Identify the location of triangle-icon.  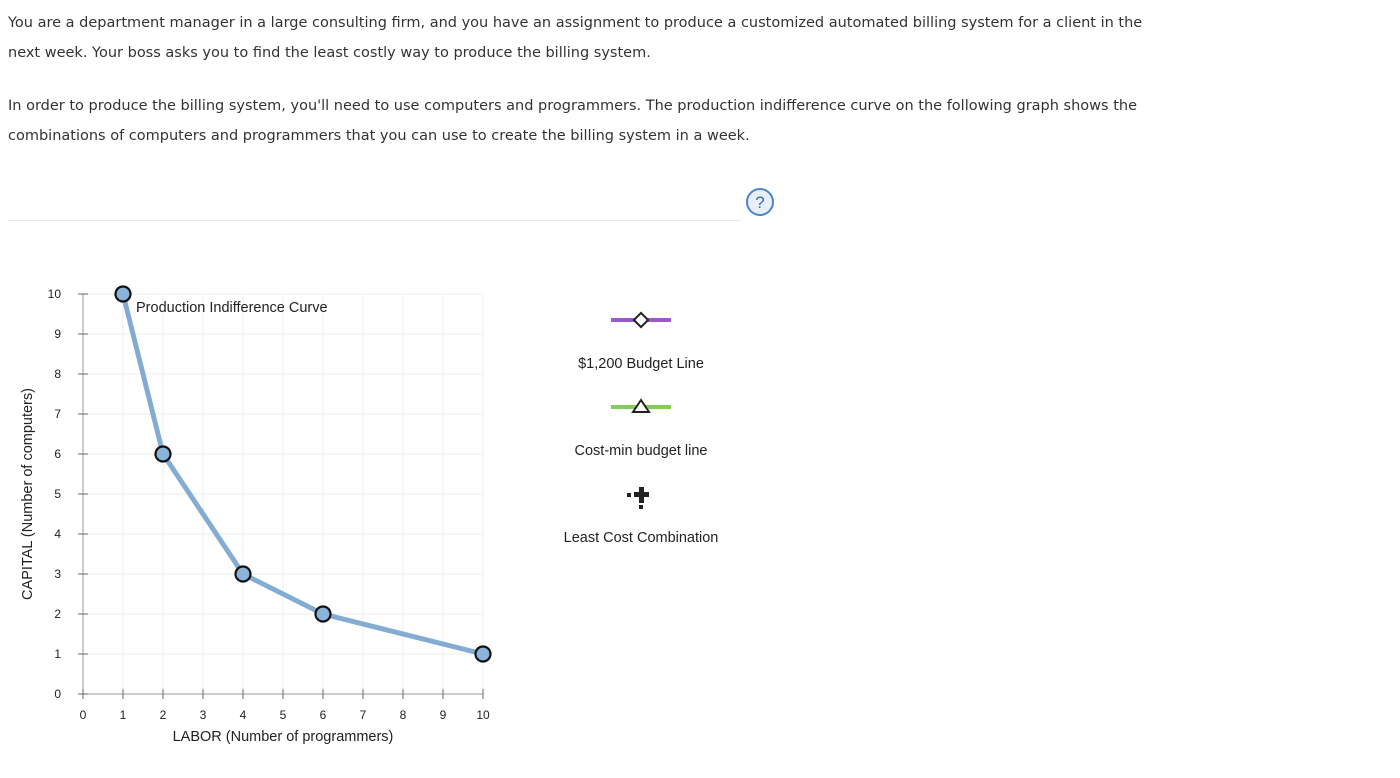
(641, 405).